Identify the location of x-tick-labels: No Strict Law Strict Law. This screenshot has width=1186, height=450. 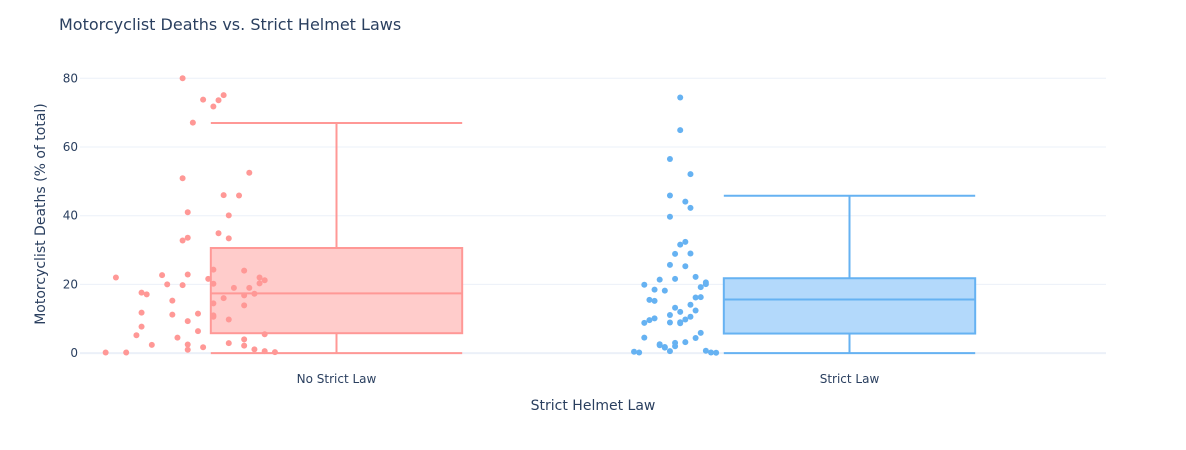
(588, 379).